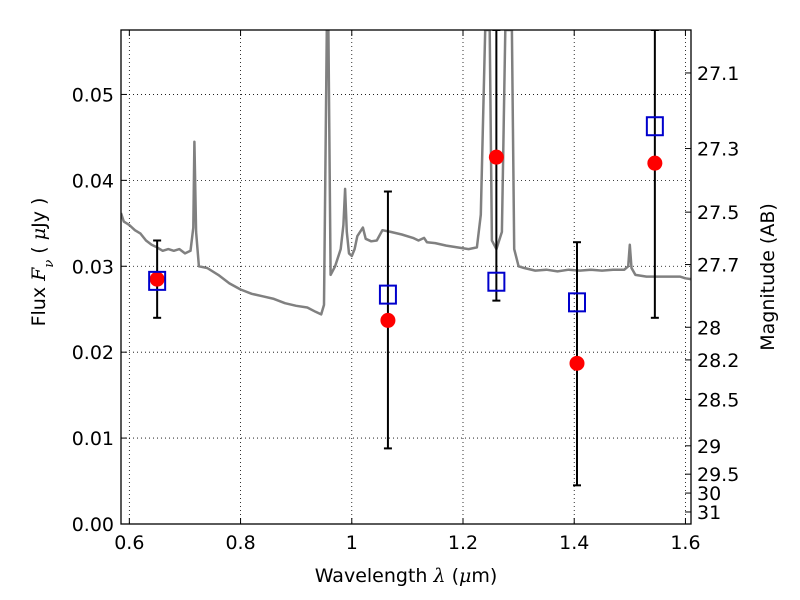 Image resolution: width=800 pixels, height=600 pixels. Describe the element at coordinates (685, 543) in the screenshot. I see `x-tick-label: 1.6` at that location.